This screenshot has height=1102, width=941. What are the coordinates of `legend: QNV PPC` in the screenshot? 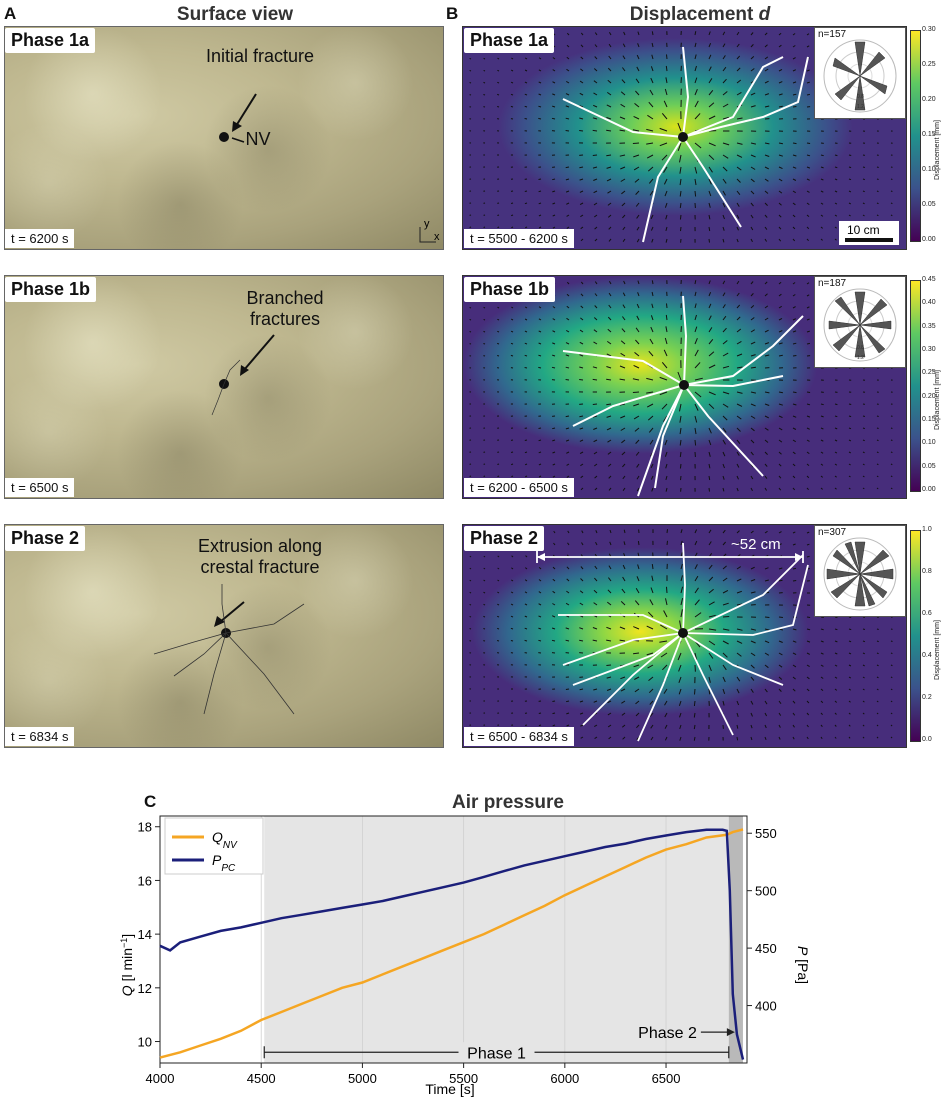 It's located at (214, 846).